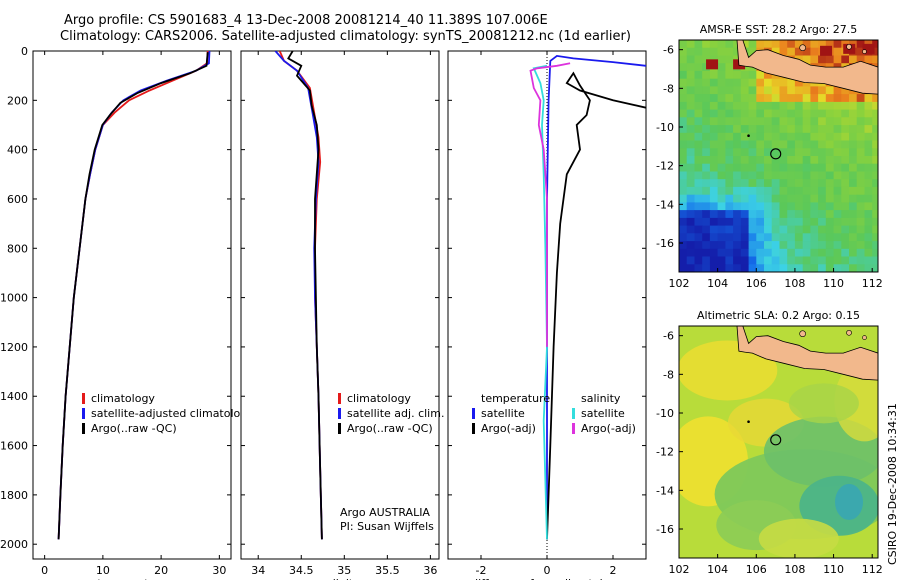 The image size is (900, 580). Describe the element at coordinates (83, 428) in the screenshot. I see `legend-swatch-black` at that location.